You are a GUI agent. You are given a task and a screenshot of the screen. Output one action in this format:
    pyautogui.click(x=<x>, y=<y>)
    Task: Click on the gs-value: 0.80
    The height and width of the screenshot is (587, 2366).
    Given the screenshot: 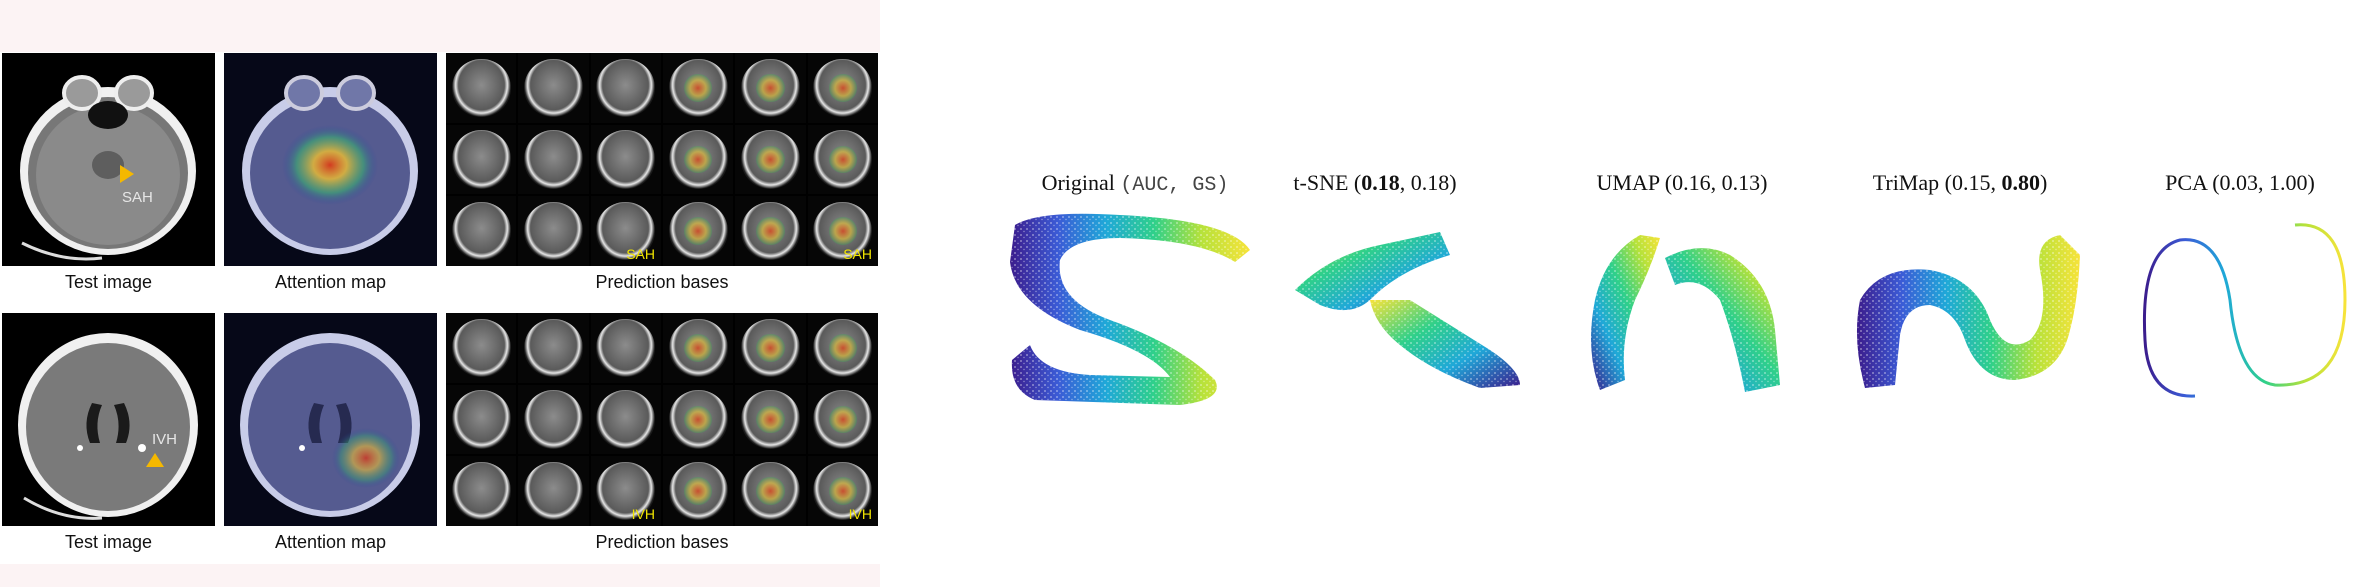 What is the action you would take?
    pyautogui.click(x=2020, y=182)
    